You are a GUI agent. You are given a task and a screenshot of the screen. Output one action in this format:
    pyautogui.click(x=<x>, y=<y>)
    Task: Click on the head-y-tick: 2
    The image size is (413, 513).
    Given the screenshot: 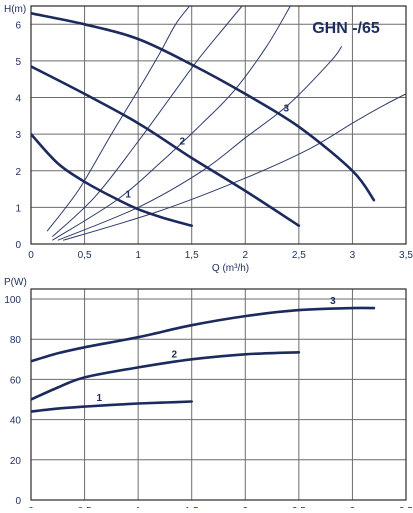 What is the action you would take?
    pyautogui.click(x=18, y=172)
    